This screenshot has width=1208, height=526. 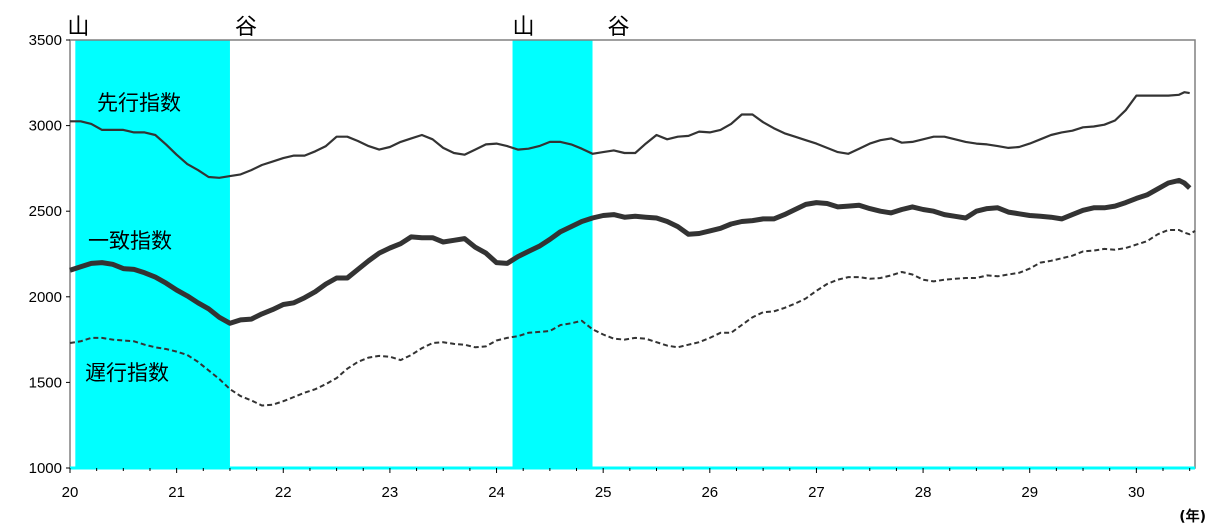 I want to click on x-tick-label-28: 28, so click(x=923, y=492).